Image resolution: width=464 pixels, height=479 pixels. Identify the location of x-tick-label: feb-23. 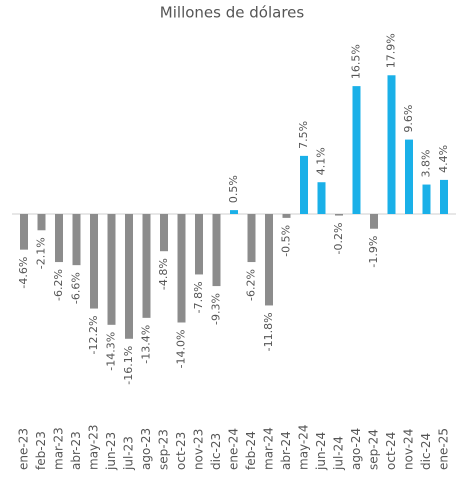
(41, 450).